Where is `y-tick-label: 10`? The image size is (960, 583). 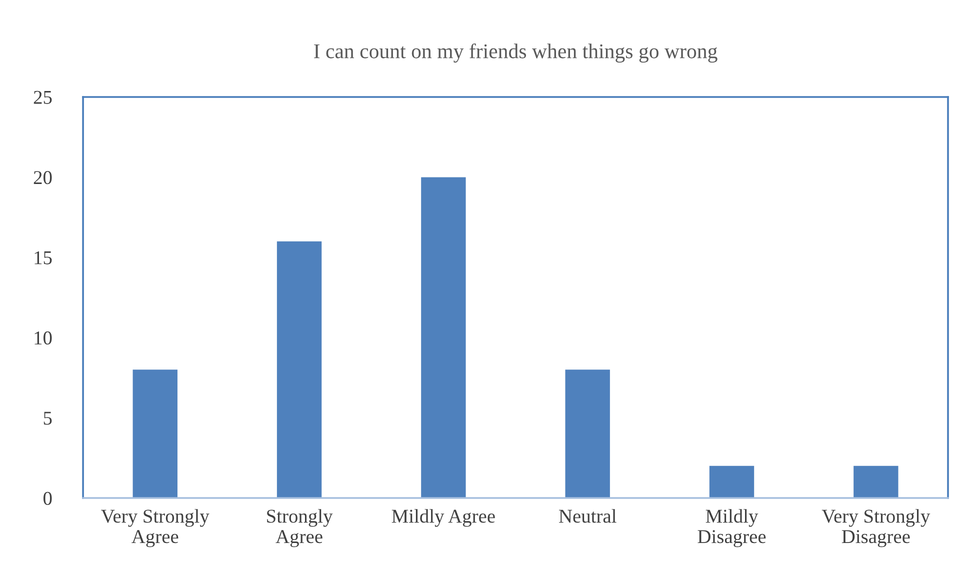
y-tick-label: 10 is located at coordinates (43, 338).